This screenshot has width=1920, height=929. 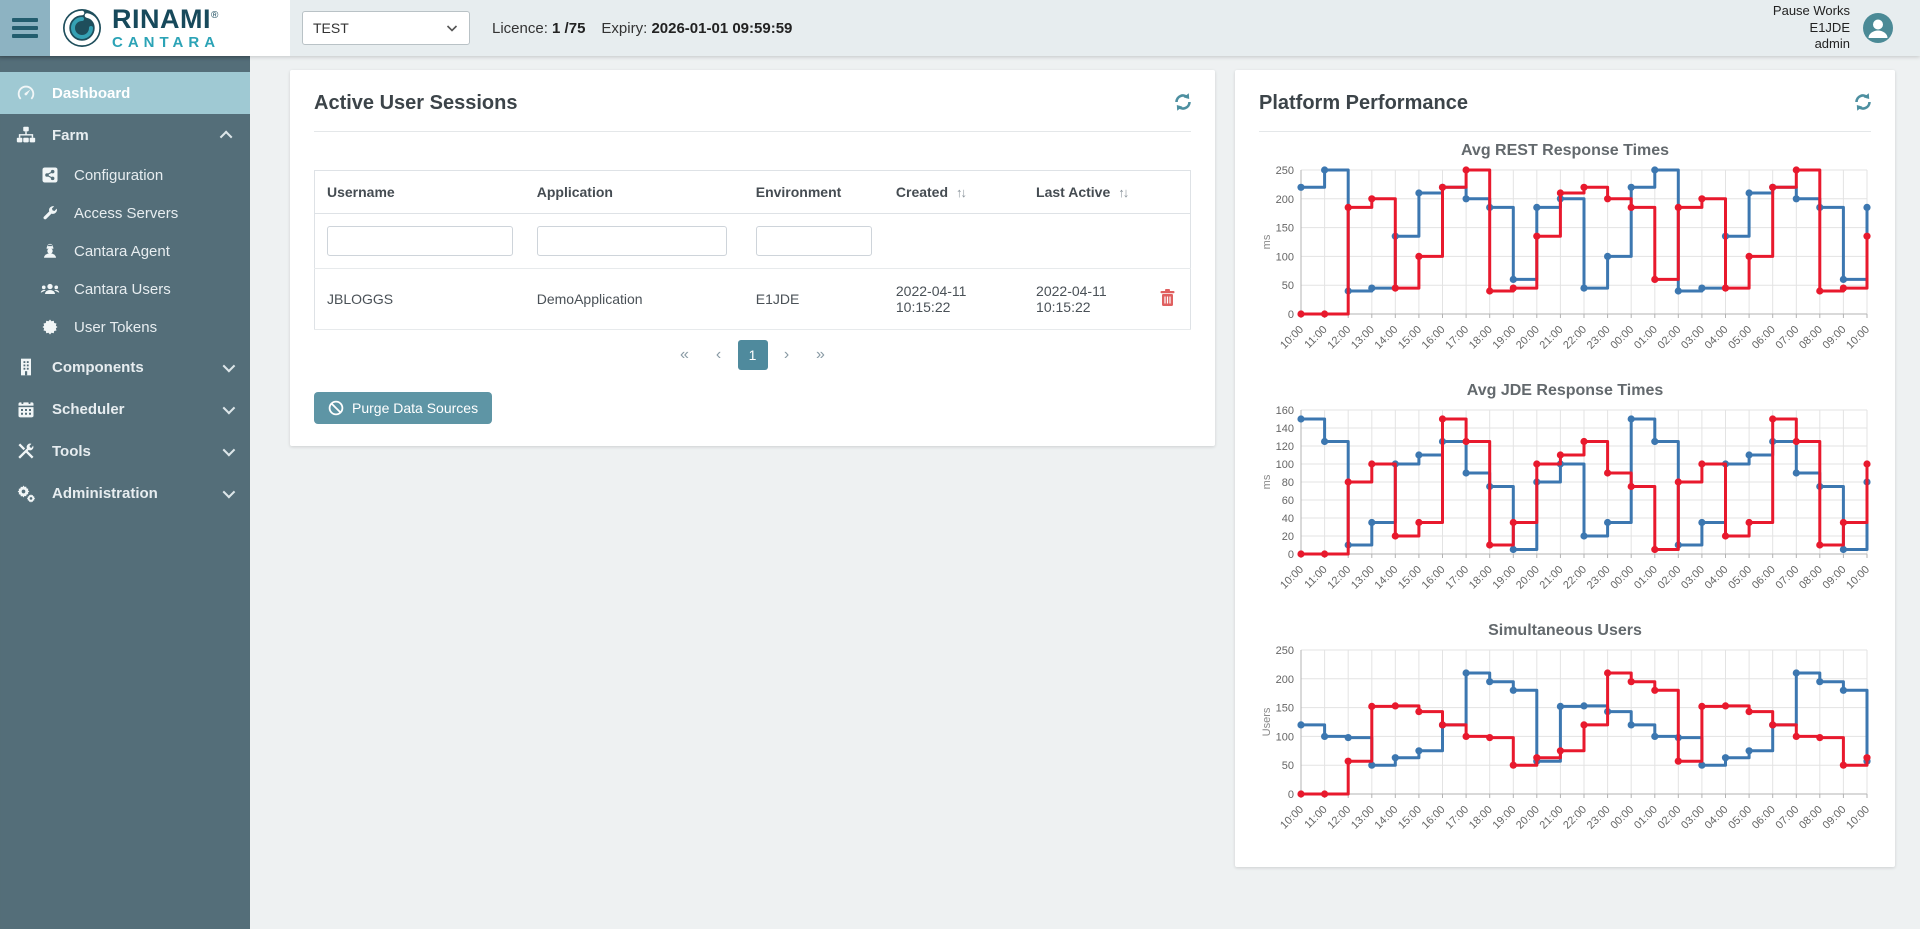 I want to click on last-page-button: », so click(x=820, y=354).